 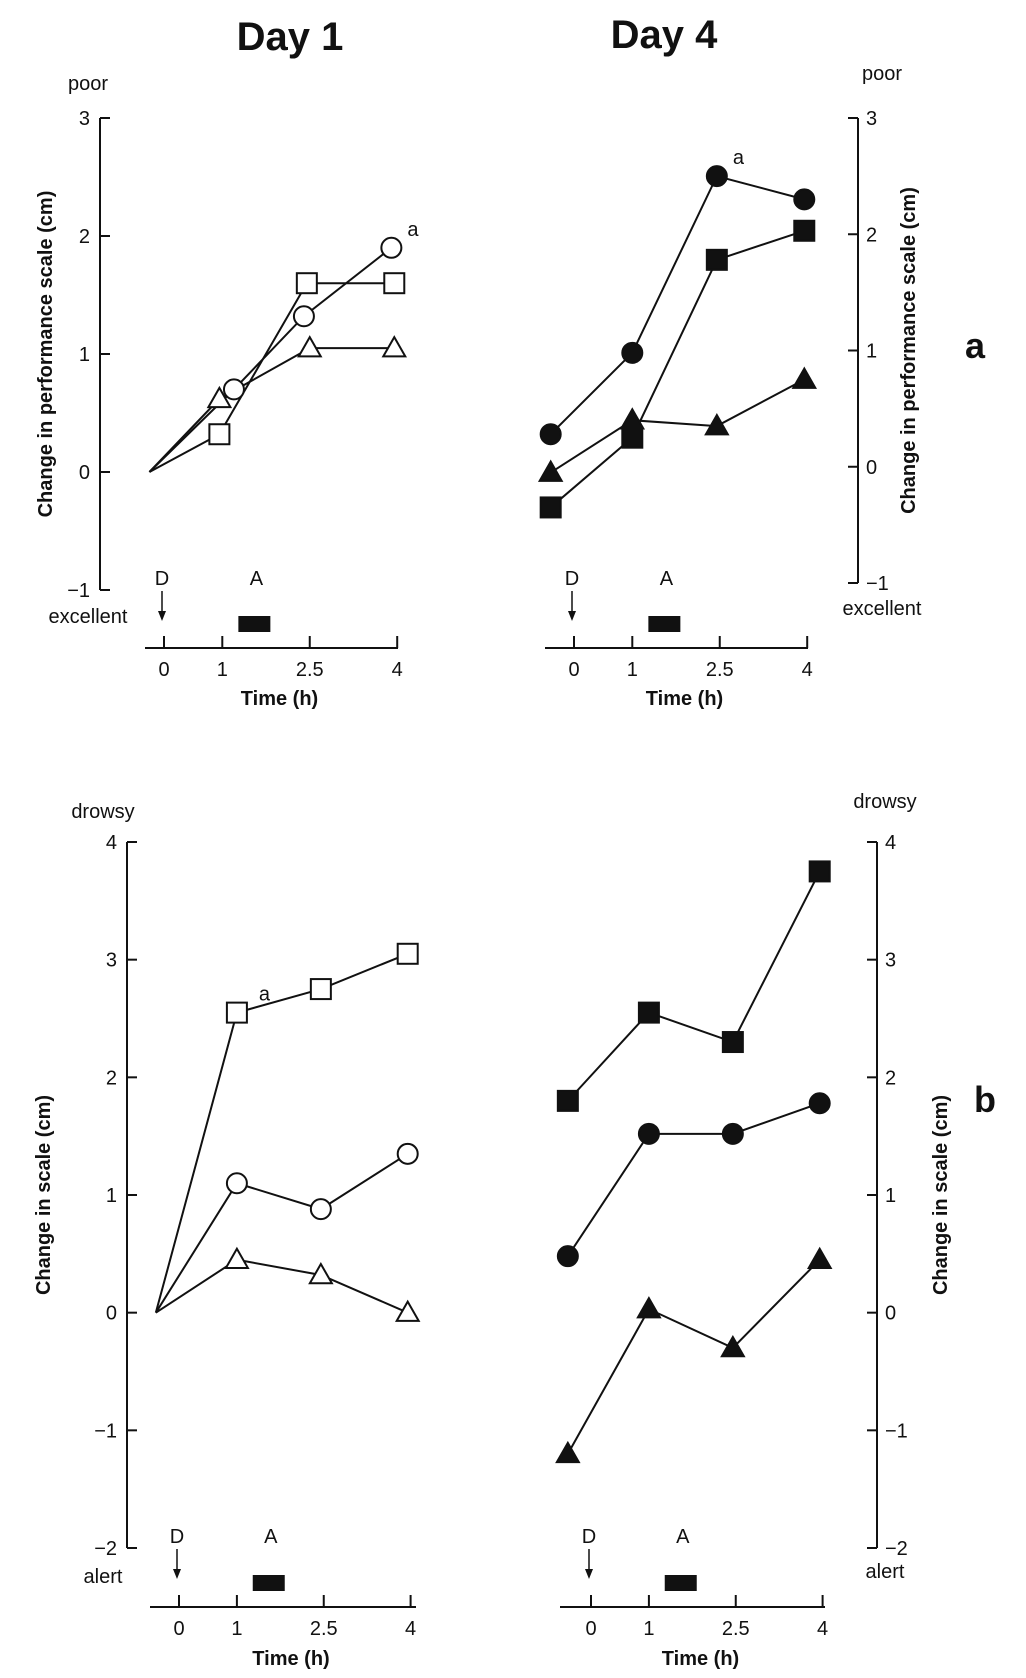 I want to click on column-title-day1: Day 1, so click(x=290, y=37).